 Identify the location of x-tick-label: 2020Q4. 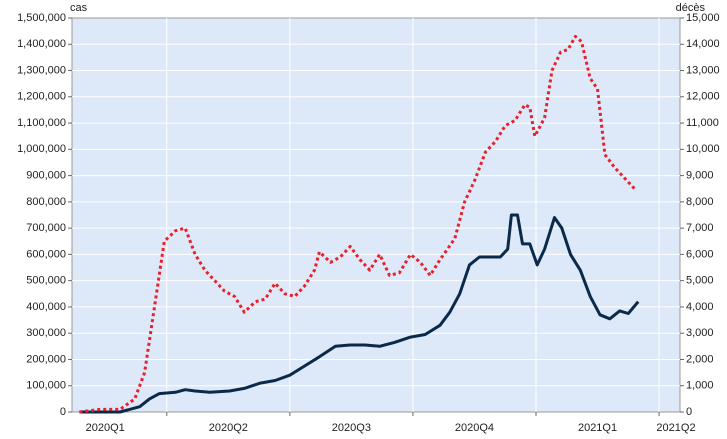
(474, 428).